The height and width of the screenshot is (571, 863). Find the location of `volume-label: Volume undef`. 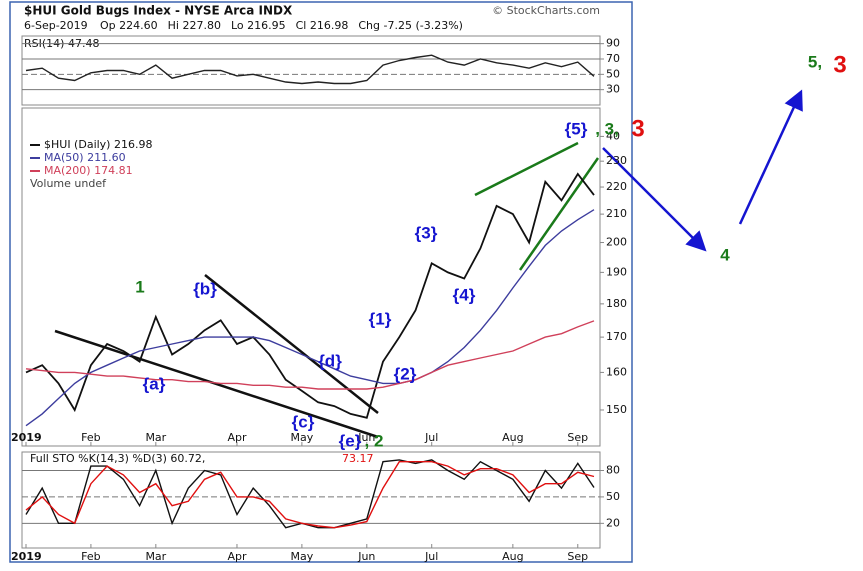

volume-label: Volume undef is located at coordinates (68, 183).